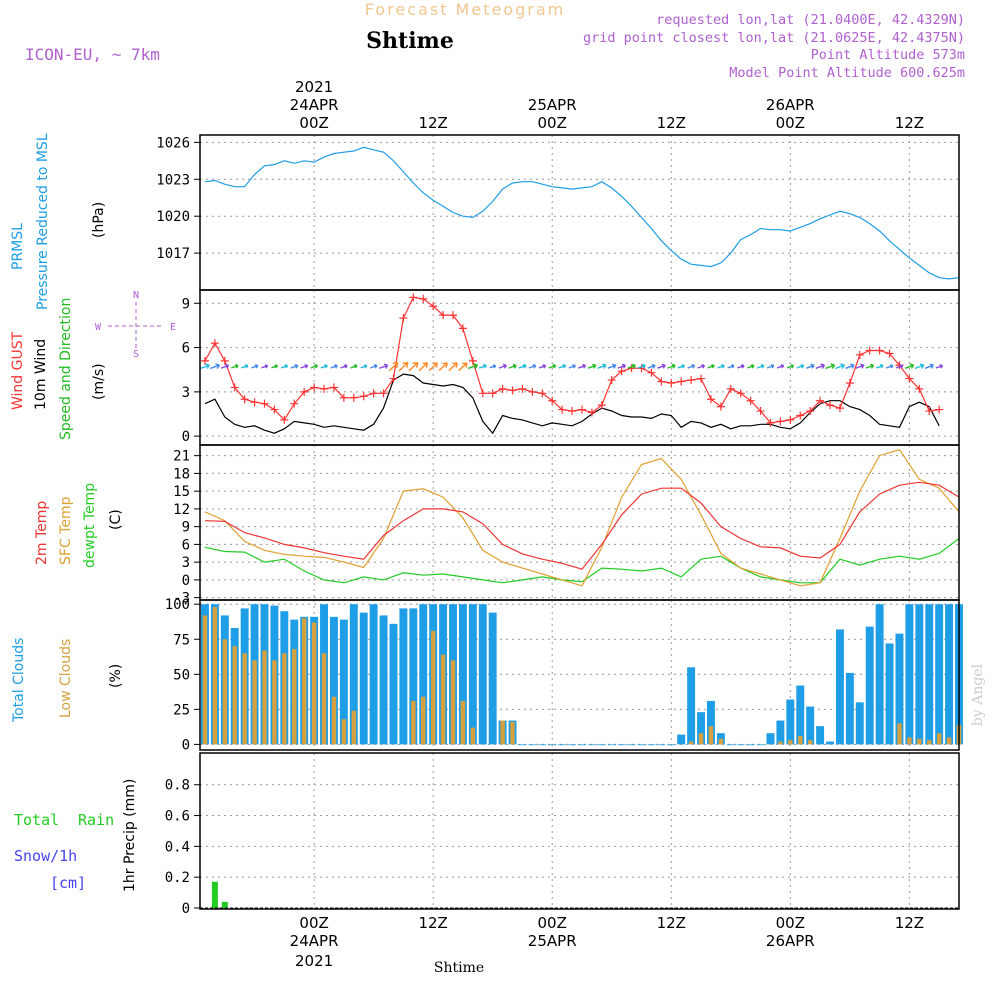 This screenshot has height=1000, width=1000. I want to click on chart-subtitle: Shtime, so click(410, 41).